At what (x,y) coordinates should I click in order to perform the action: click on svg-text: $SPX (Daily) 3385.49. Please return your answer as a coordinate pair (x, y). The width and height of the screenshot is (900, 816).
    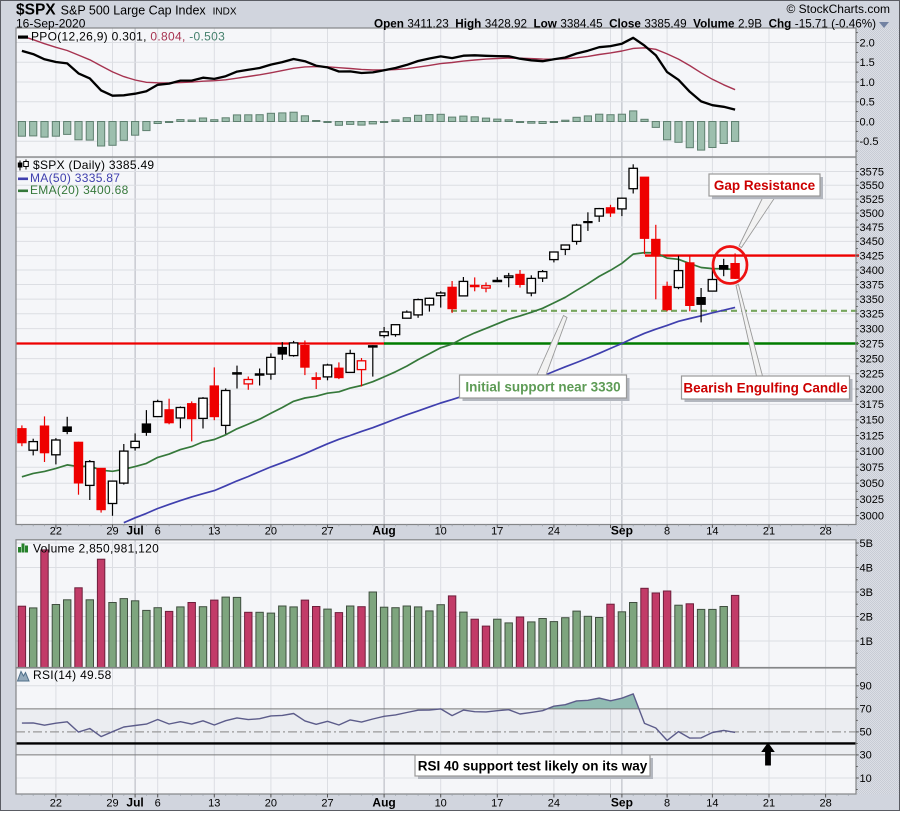
    Looking at the image, I should click on (93, 165).